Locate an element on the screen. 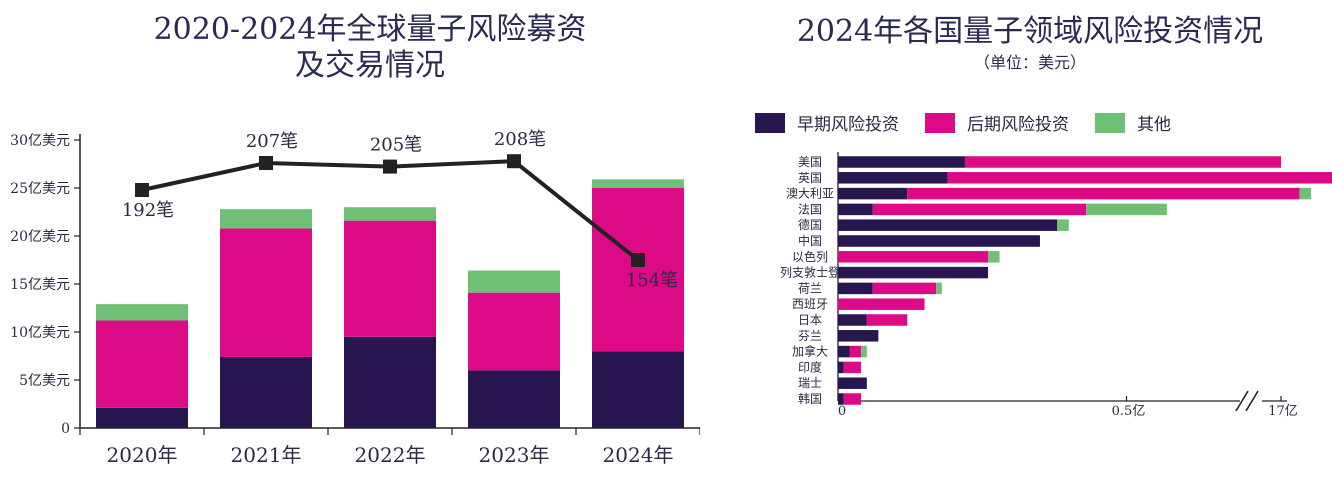 The image size is (1332, 481). country-label: 印度 is located at coordinates (810, 366).